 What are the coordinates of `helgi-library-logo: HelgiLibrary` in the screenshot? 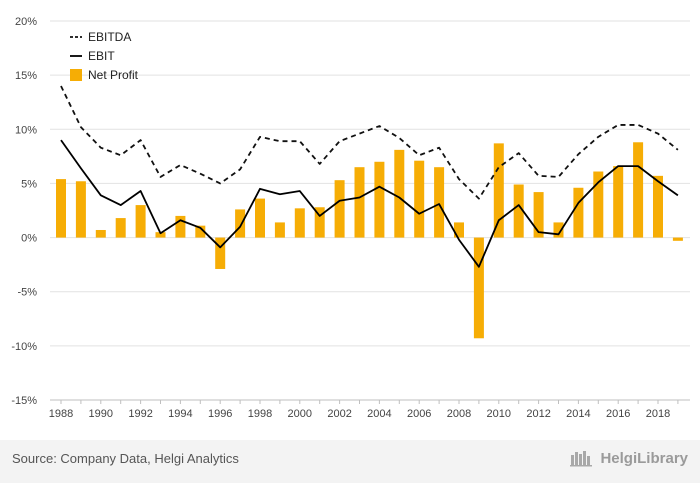 It's located at (628, 458).